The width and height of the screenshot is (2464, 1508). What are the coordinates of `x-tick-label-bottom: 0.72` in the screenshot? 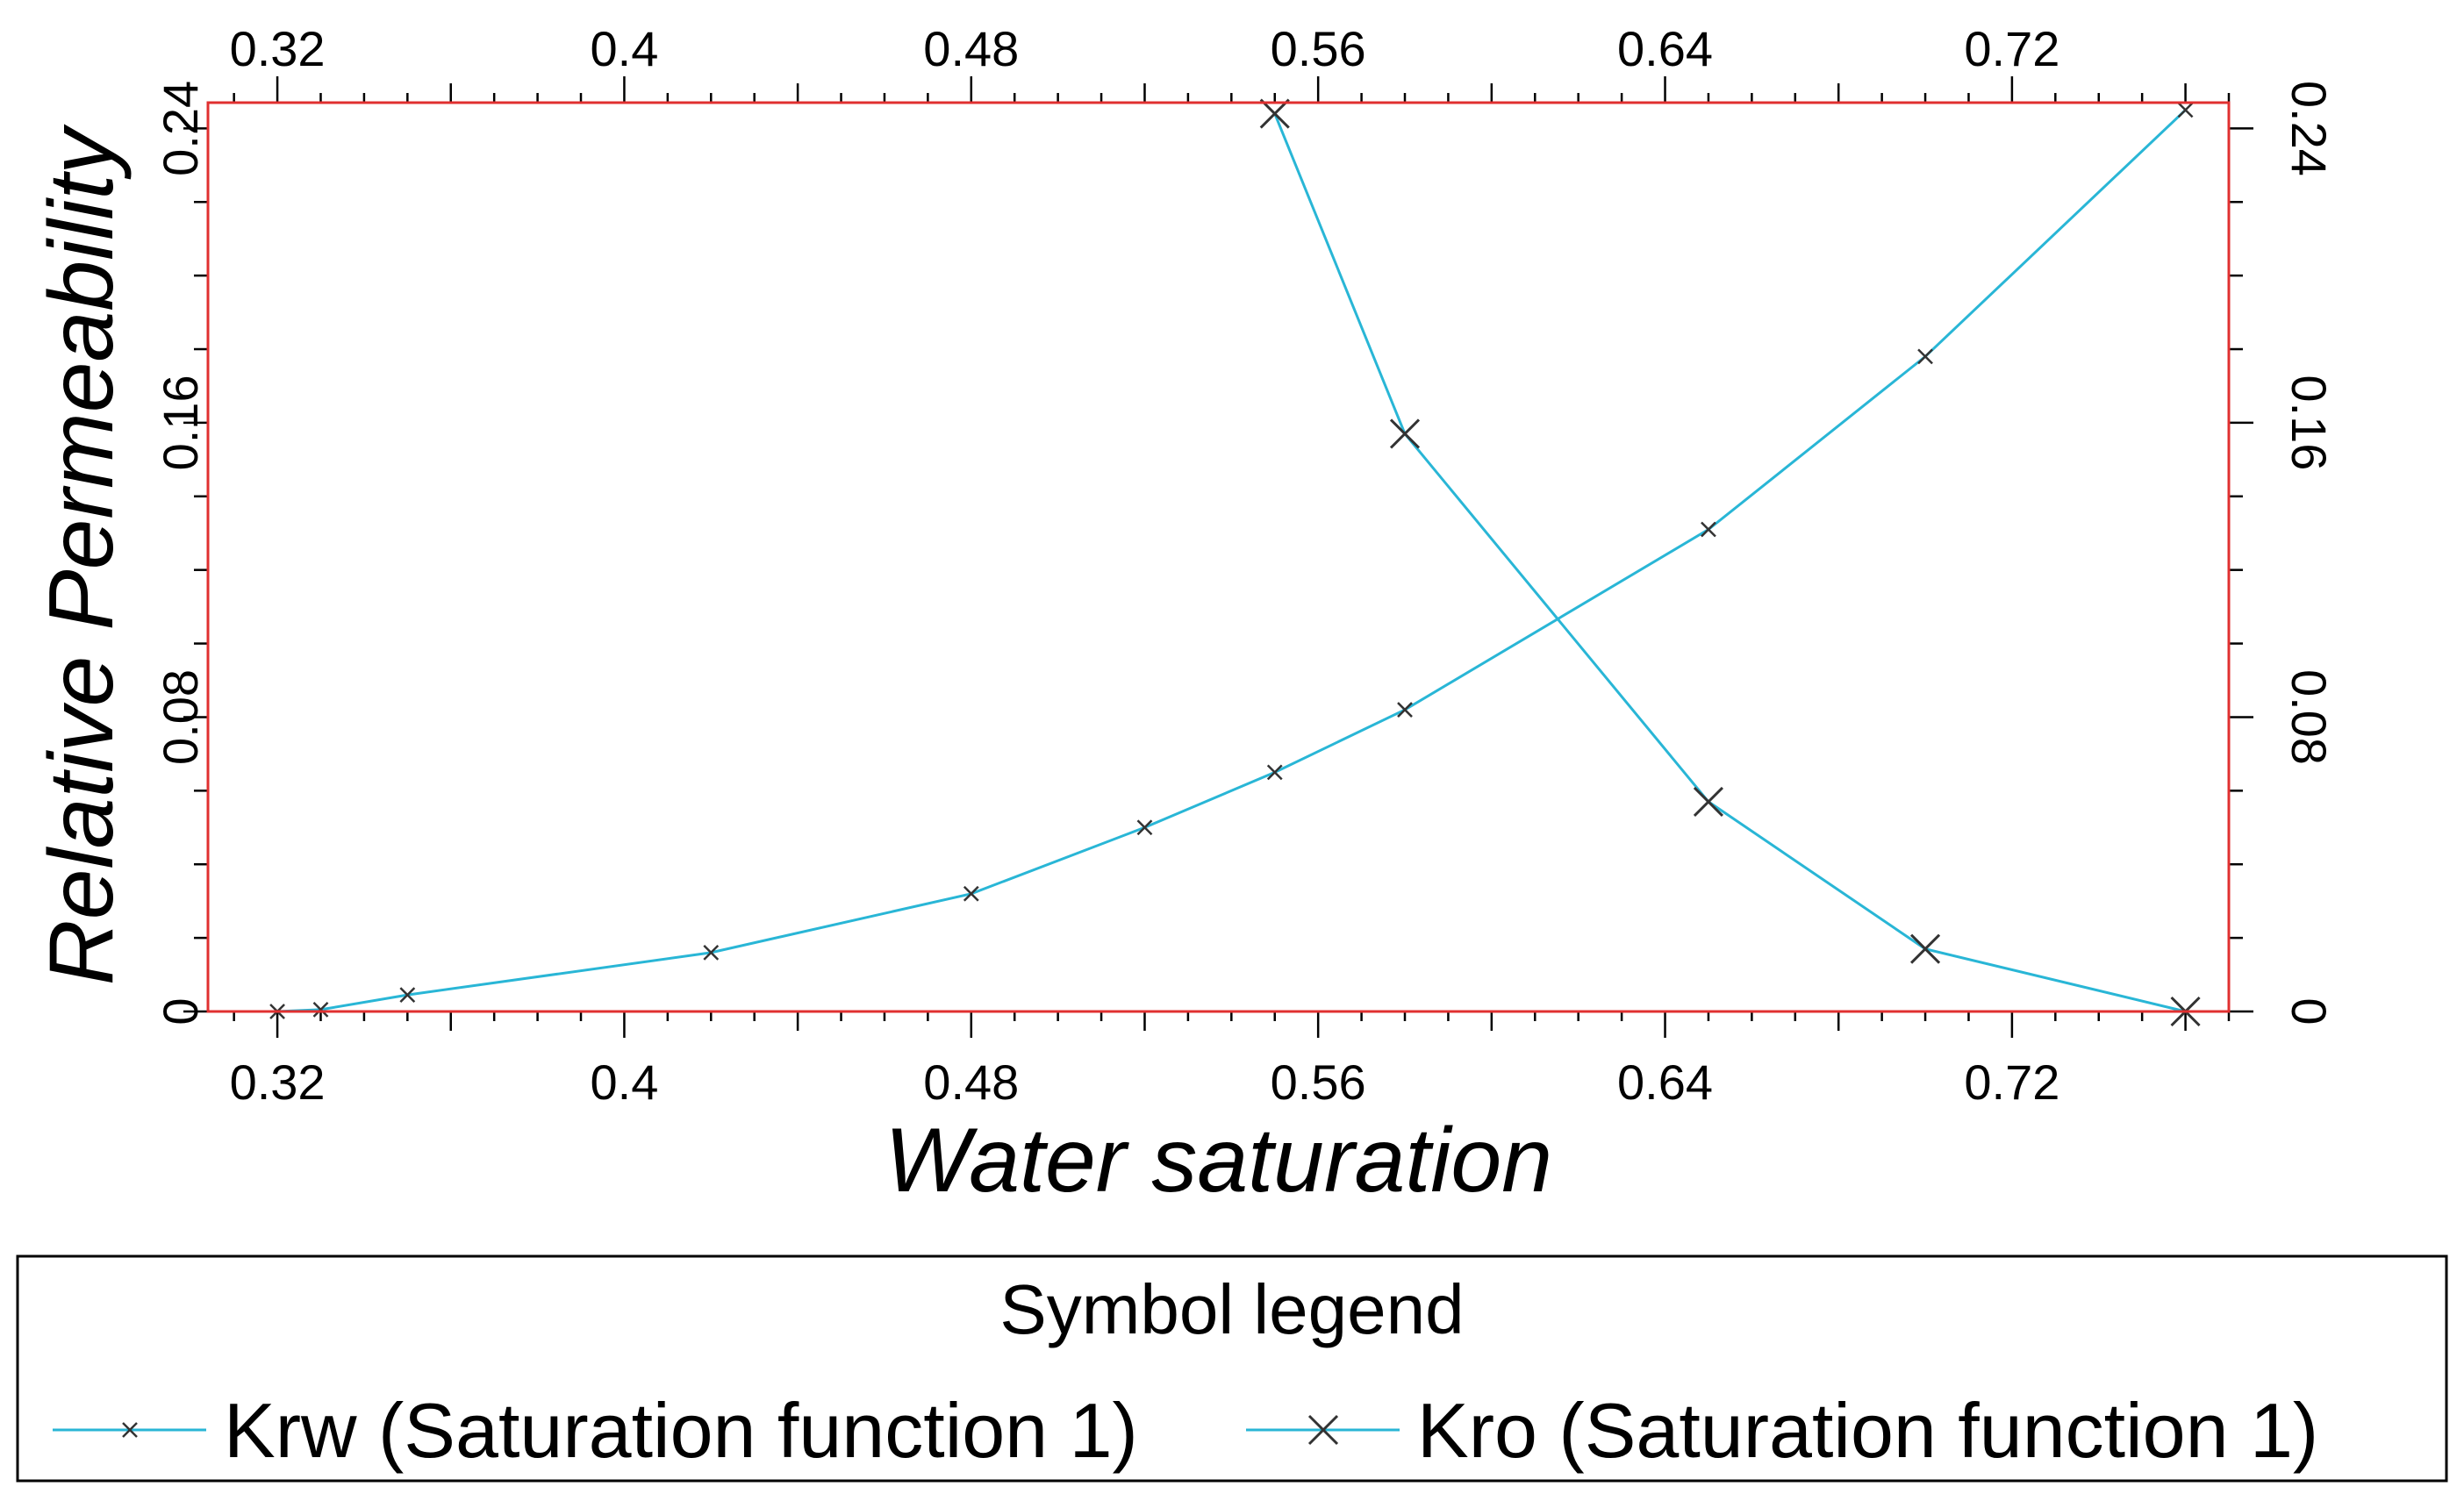 It's located at (2011, 1082).